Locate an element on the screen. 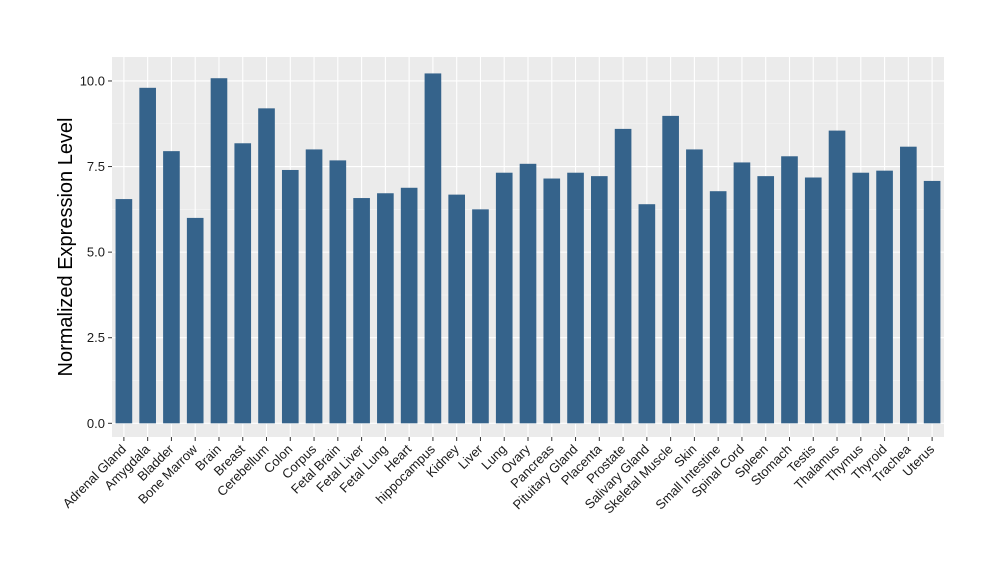 The width and height of the screenshot is (1000, 580). x-tick-label: Liver is located at coordinates (470, 456).